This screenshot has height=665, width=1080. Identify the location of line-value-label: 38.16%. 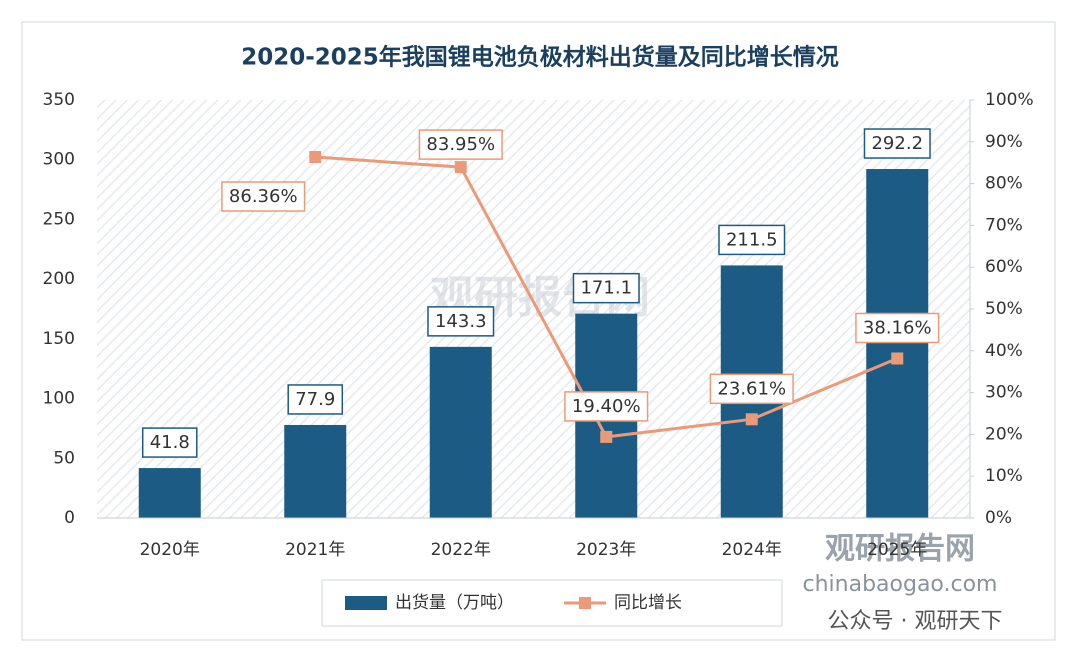
(897, 327).